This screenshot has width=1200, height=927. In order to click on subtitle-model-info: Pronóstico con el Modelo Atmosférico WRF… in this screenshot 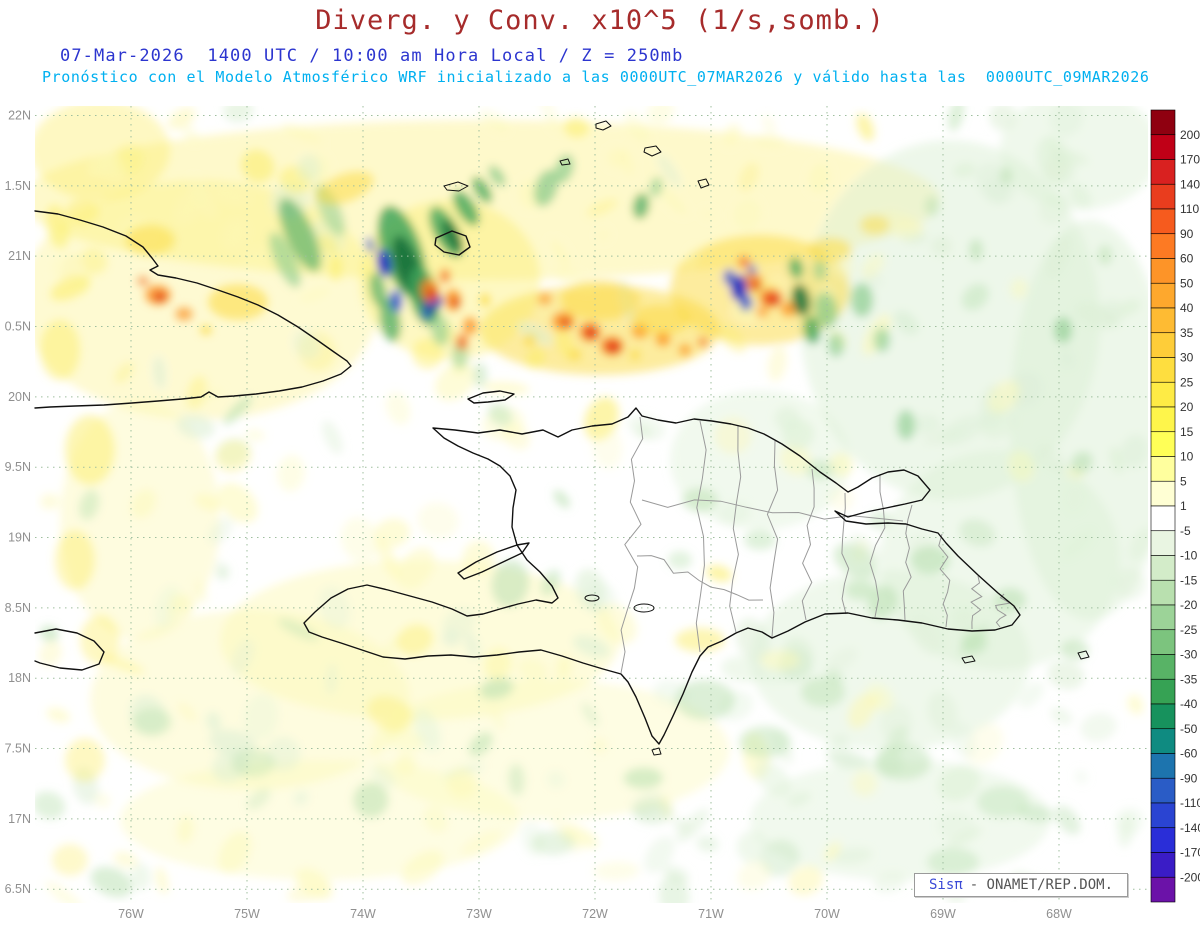, I will do `click(596, 77)`.